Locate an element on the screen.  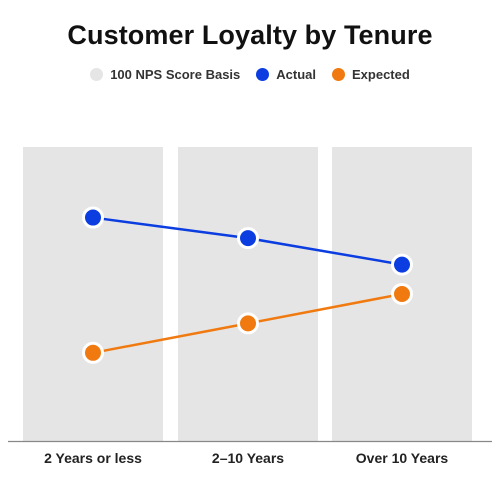
legend-label-actual: Actual is located at coordinates (296, 74).